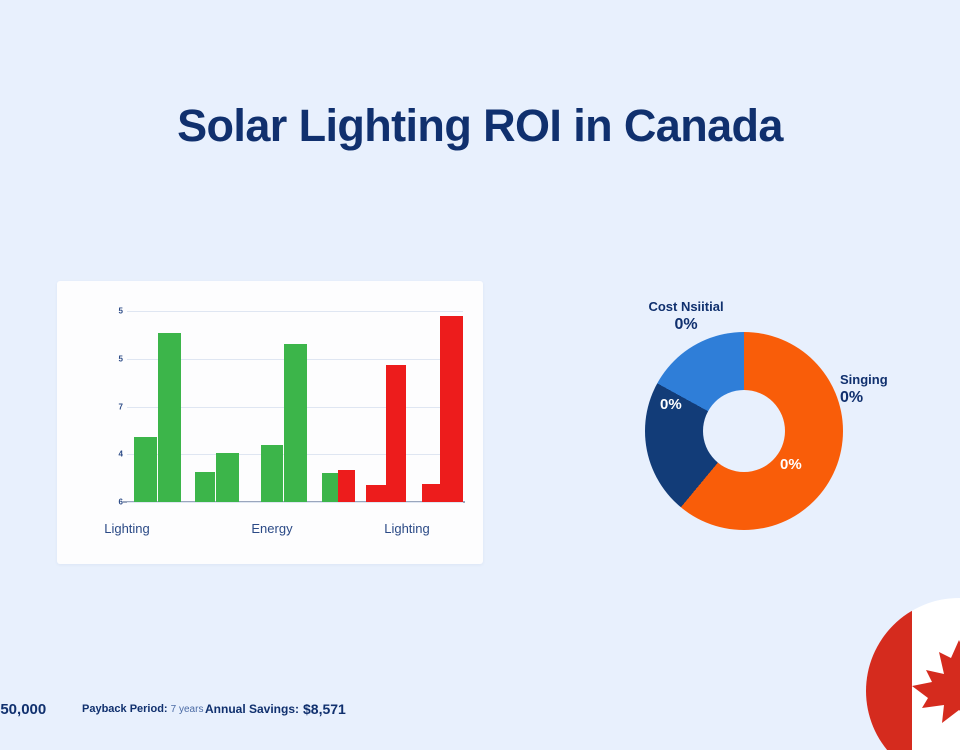 Image resolution: width=960 pixels, height=750 pixels. I want to click on donut-slice-label-orange: 0%, so click(791, 464).